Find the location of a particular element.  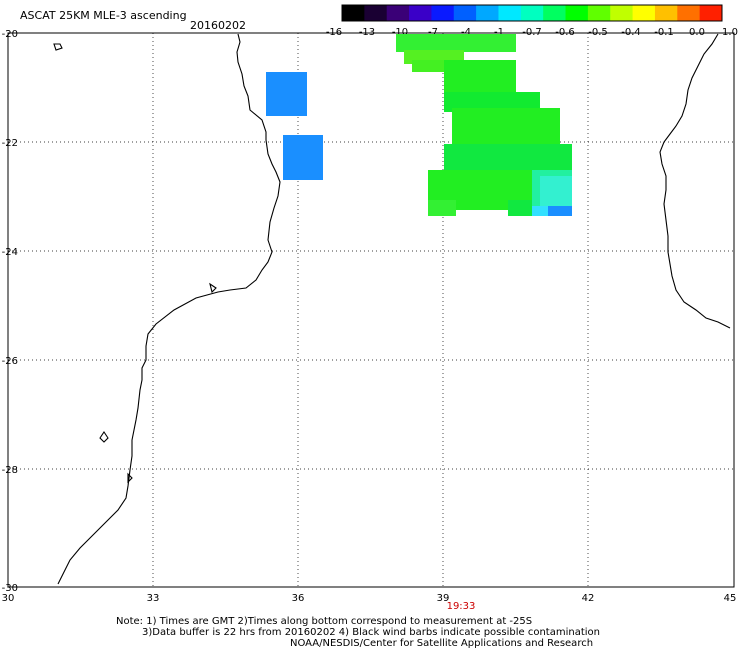

wind-cells-blue is located at coordinates (294, 126).